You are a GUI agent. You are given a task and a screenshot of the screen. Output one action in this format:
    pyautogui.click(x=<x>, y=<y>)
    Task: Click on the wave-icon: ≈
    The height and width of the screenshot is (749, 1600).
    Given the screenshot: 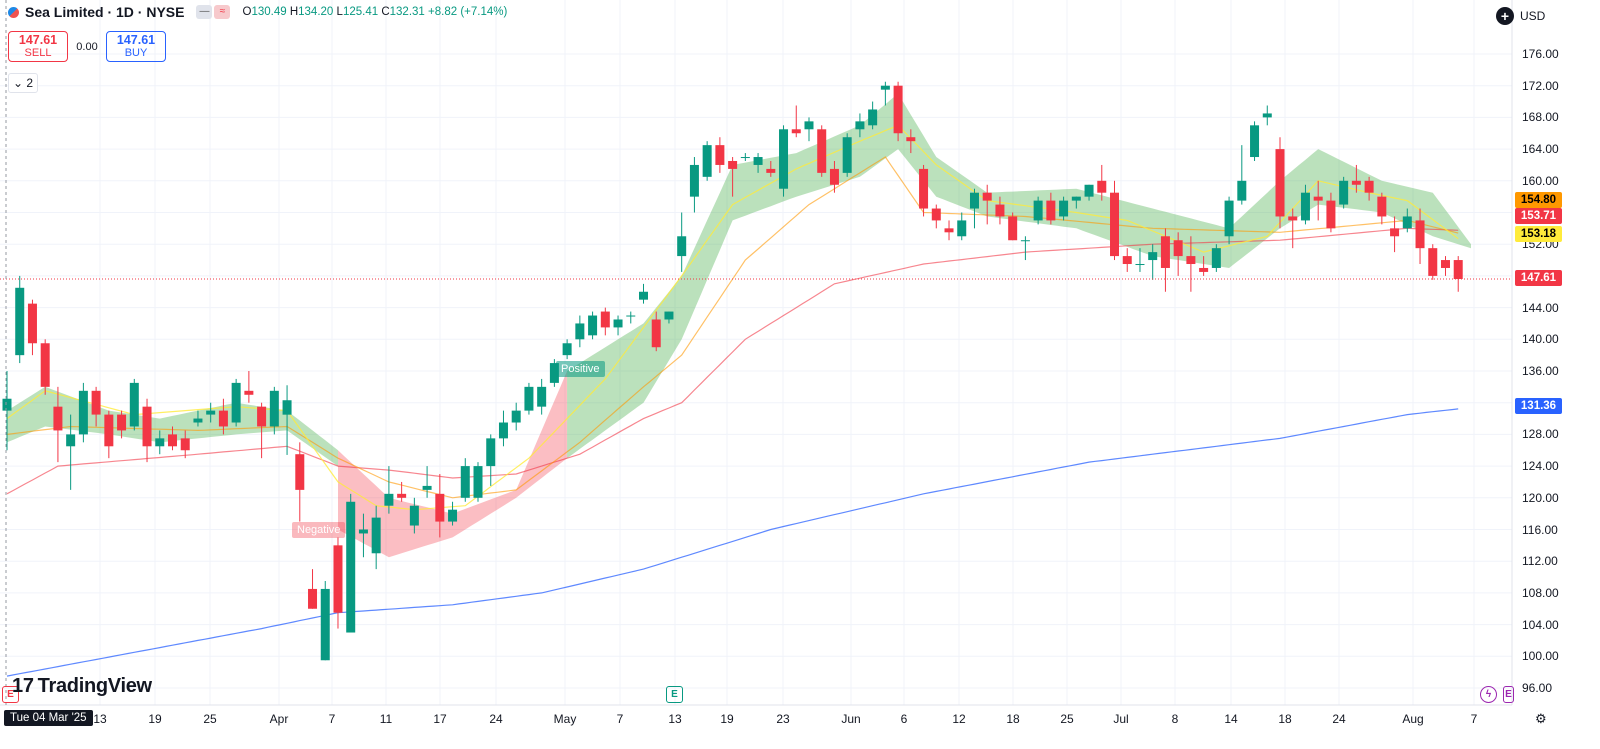 What is the action you would take?
    pyautogui.click(x=222, y=12)
    